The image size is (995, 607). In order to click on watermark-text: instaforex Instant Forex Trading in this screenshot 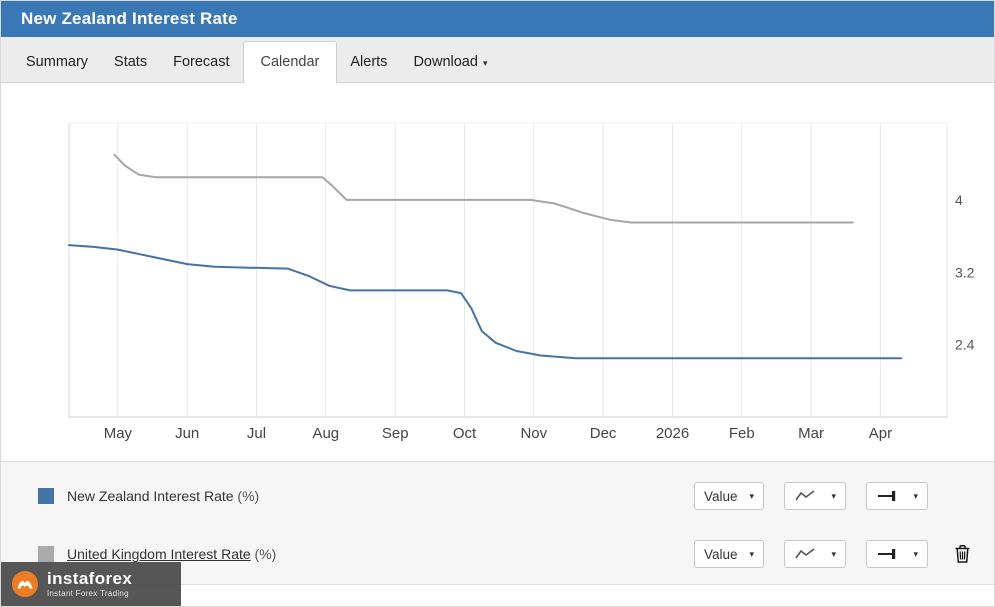, I will do `click(89, 584)`.